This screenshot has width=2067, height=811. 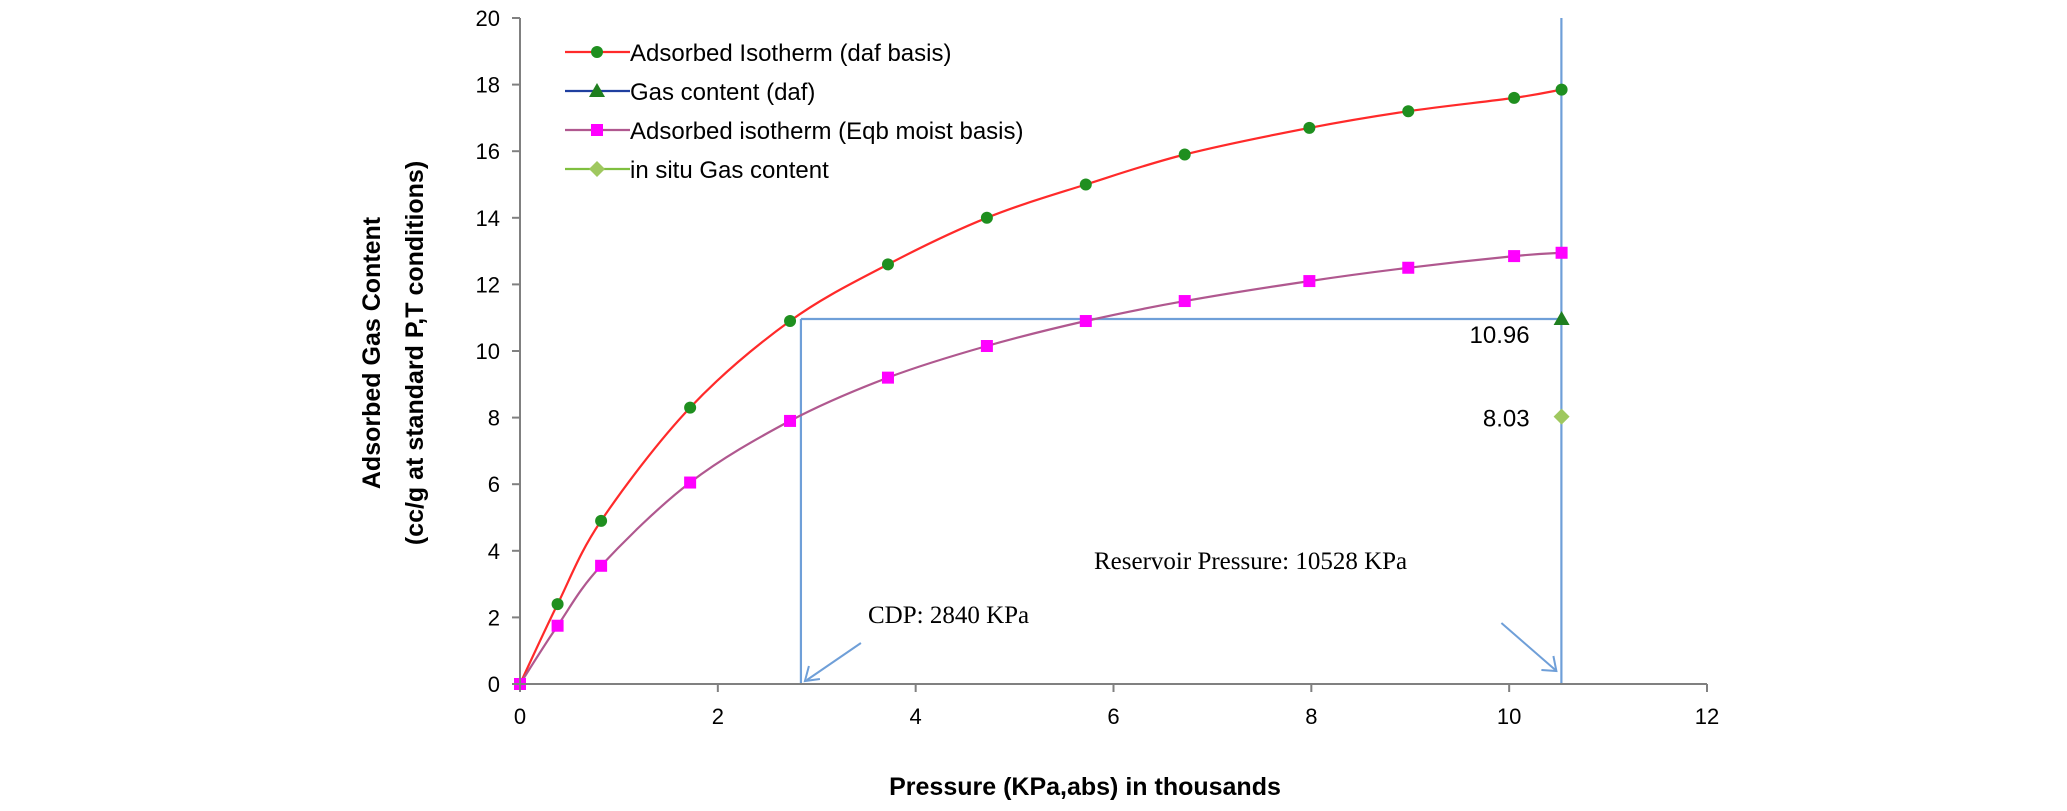 I want to click on y-tick-label-1: 0, so click(x=494, y=684).